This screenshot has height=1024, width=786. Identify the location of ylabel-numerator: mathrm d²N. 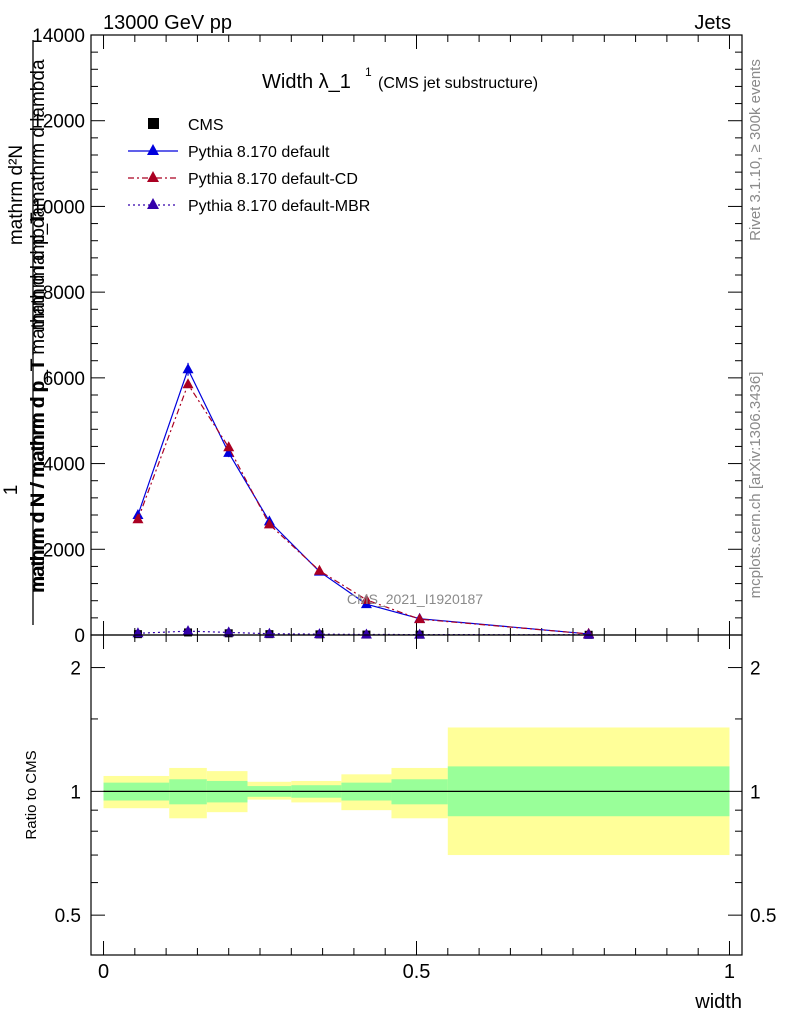
(16, 195).